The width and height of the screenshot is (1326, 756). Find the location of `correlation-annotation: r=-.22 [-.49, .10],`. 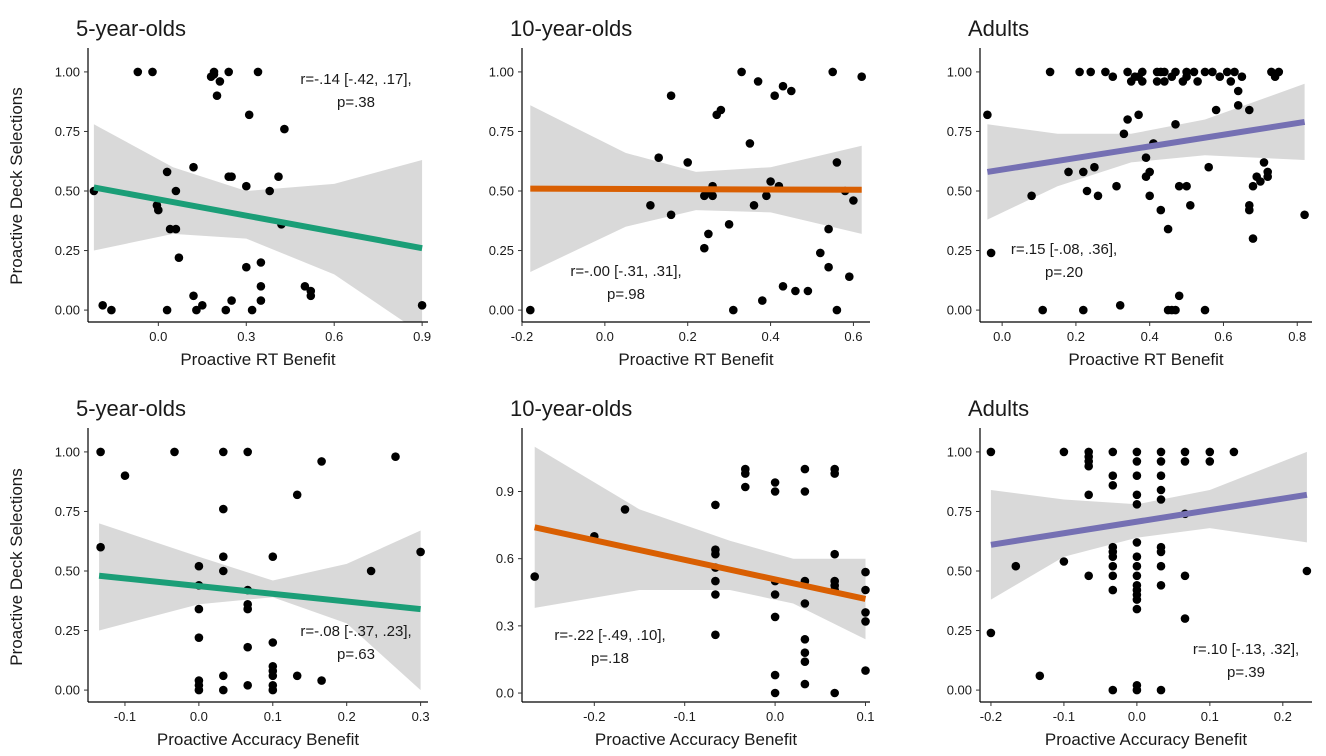

correlation-annotation: r=-.22 [-.49, .10], is located at coordinates (609, 635).